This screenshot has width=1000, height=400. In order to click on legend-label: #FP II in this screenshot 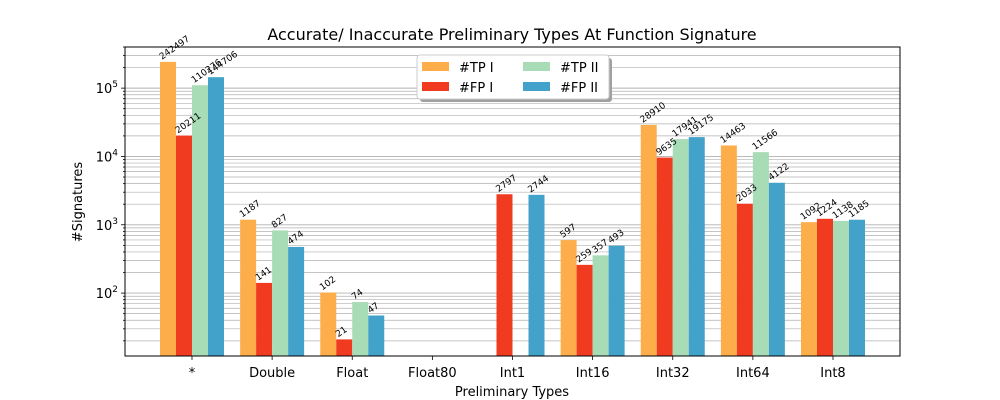, I will do `click(579, 88)`.